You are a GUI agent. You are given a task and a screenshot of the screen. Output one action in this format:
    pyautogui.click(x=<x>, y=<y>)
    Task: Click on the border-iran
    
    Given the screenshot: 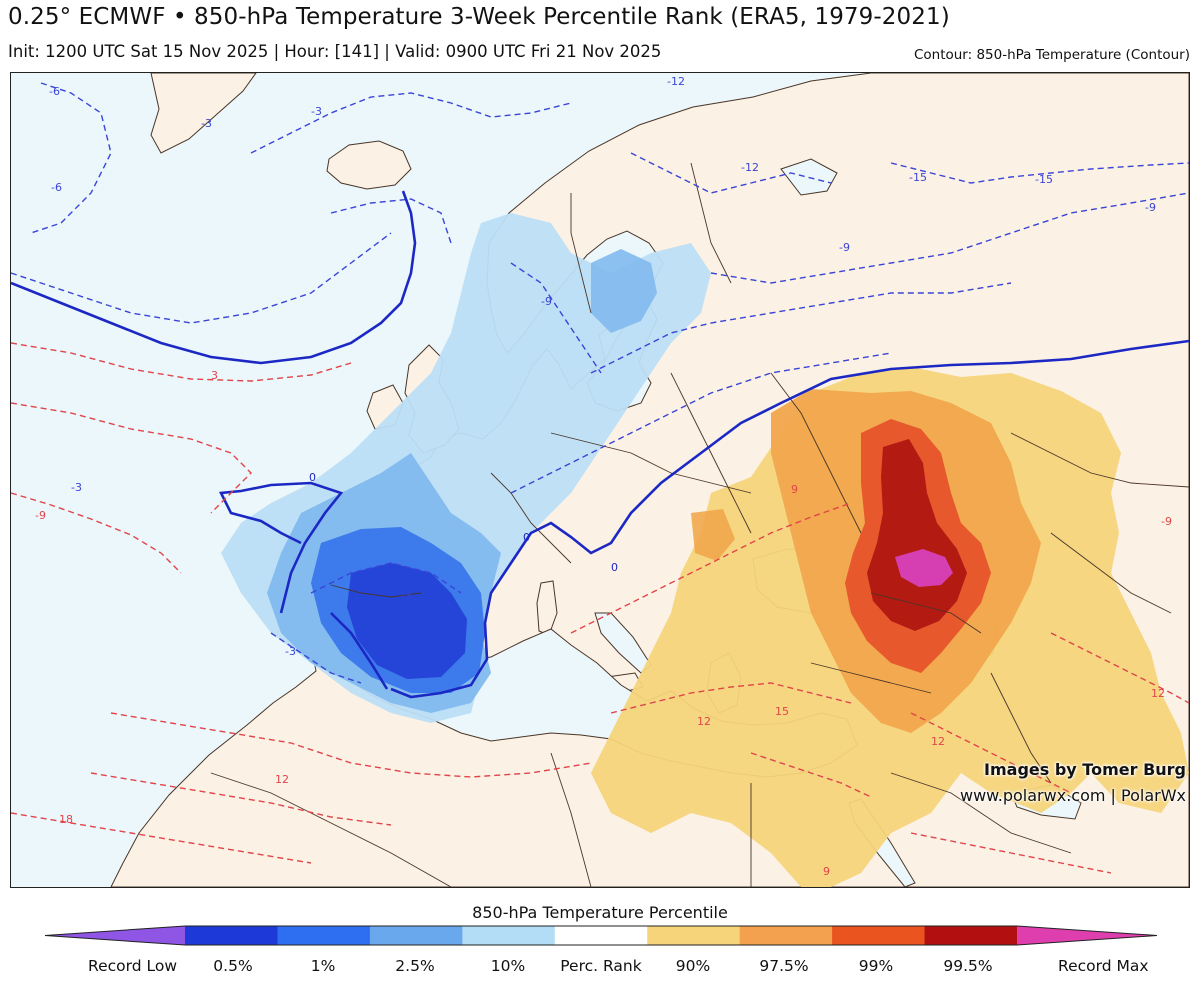 What is the action you would take?
    pyautogui.click(x=1021, y=728)
    